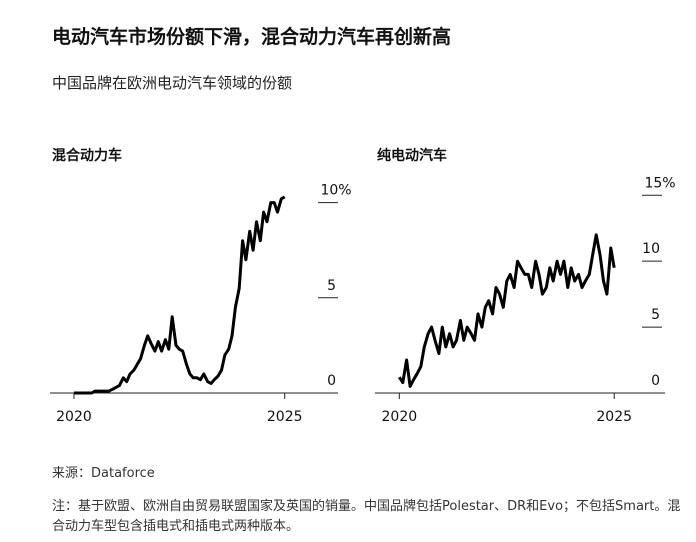 The image size is (696, 542). What do you see at coordinates (87, 155) in the screenshot?
I see `chart-title: 混合动力车` at bounding box center [87, 155].